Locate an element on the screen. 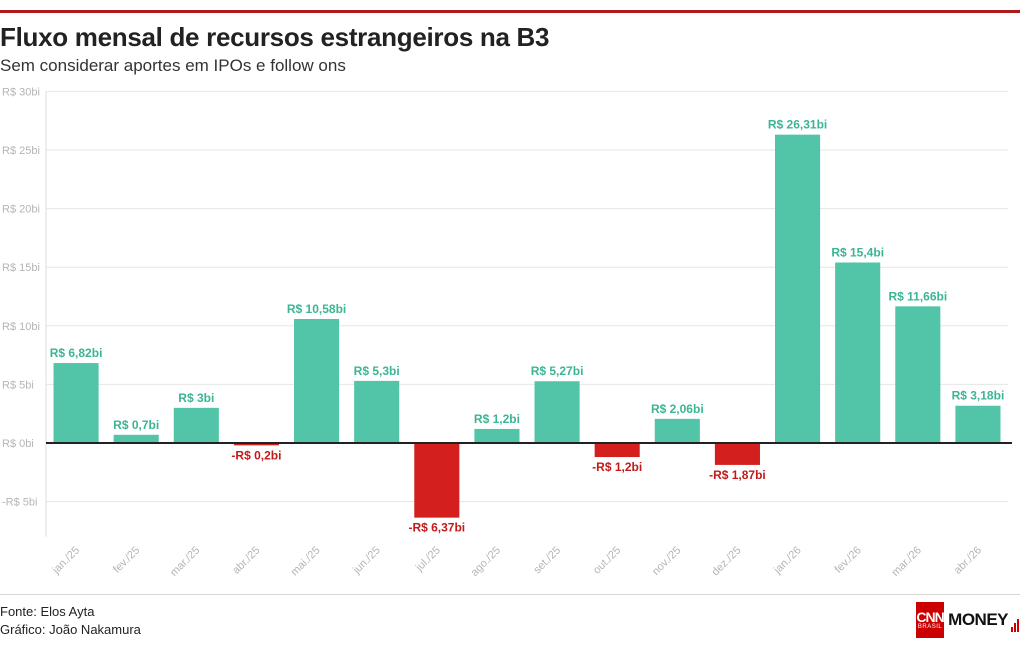  cnn-money-logo: CNN BRASIL MONEY is located at coordinates (968, 620).